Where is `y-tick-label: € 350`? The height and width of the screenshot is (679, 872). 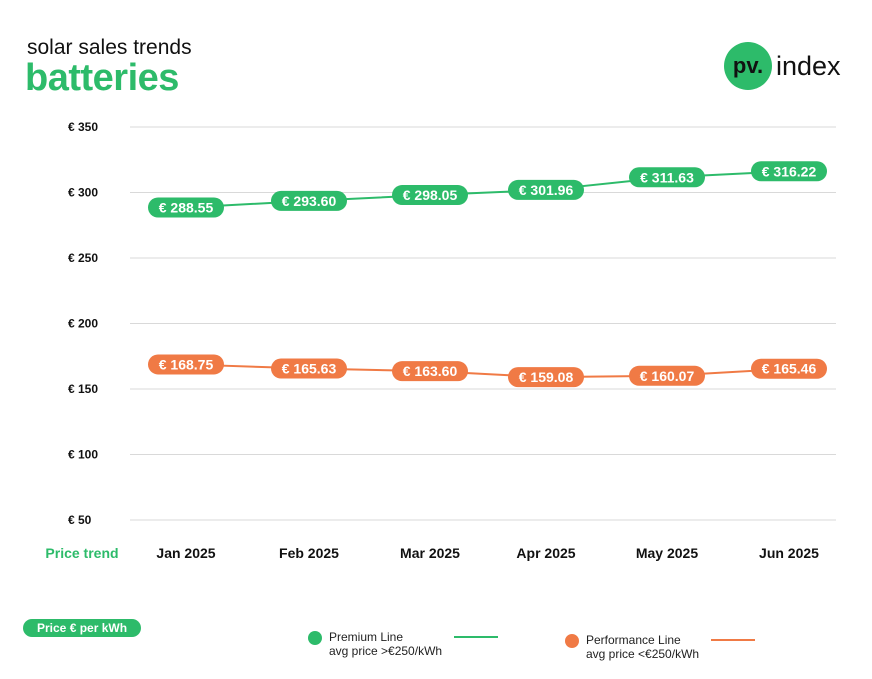
y-tick-label: € 350 is located at coordinates (83, 127).